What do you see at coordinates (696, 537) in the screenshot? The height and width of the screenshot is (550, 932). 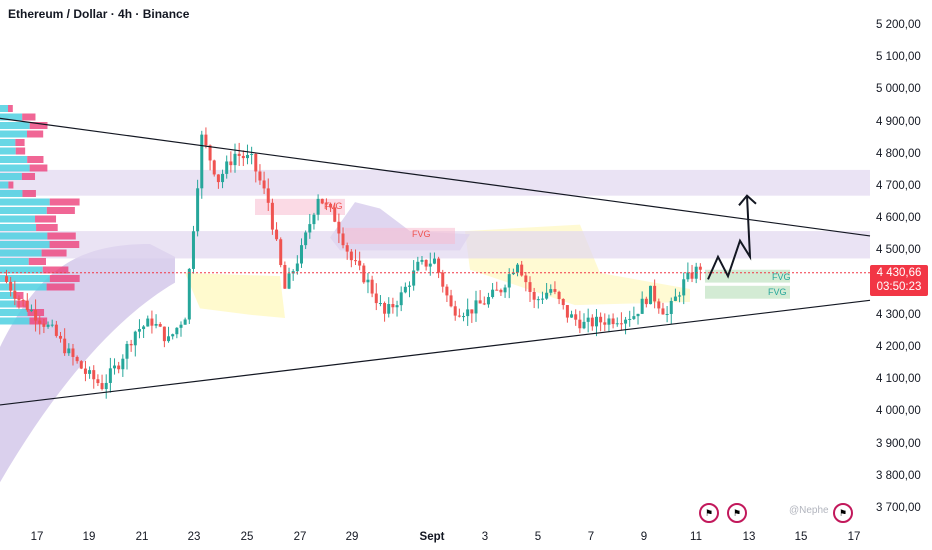 I see `date-tick-label: 11` at bounding box center [696, 537].